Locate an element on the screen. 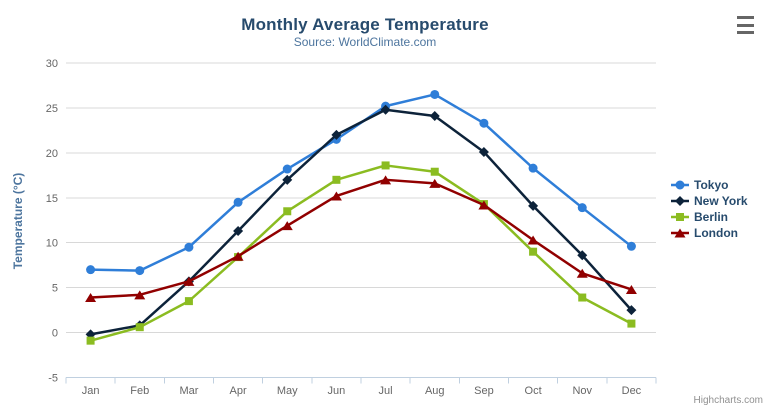 The width and height of the screenshot is (769, 416). y-axis-label: 15 is located at coordinates (52, 199).